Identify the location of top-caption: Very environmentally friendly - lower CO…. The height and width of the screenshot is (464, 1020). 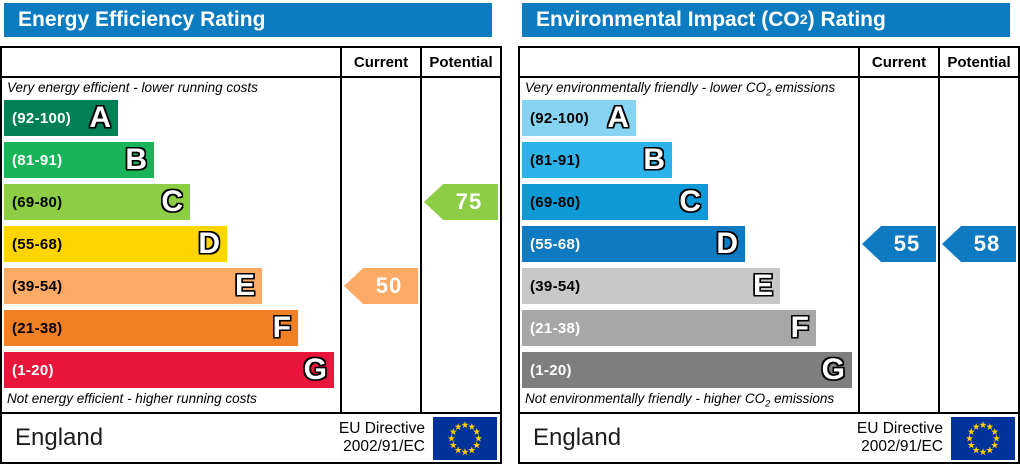
(680, 89).